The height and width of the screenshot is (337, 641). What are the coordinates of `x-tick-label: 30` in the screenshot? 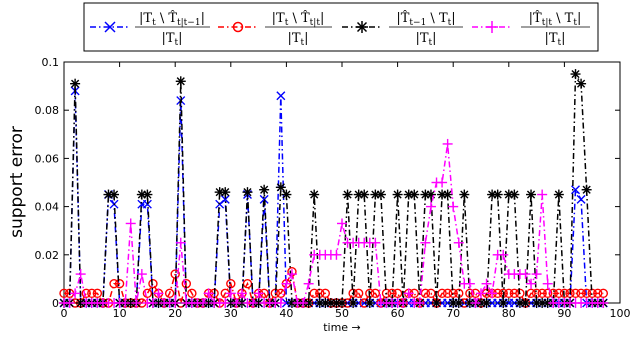 It's located at (231, 313).